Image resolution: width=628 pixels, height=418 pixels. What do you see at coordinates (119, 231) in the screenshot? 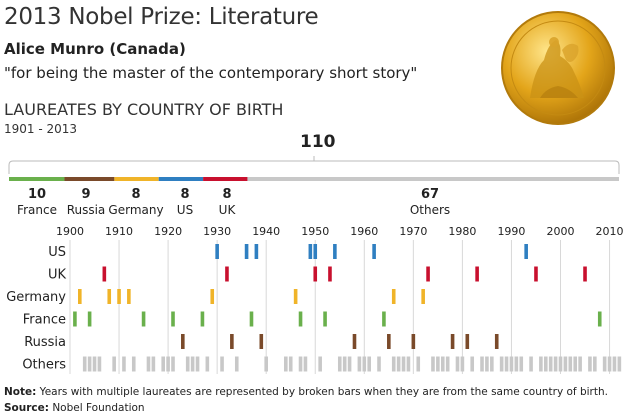
I see `tick-label-1910: 1910` at bounding box center [119, 231].